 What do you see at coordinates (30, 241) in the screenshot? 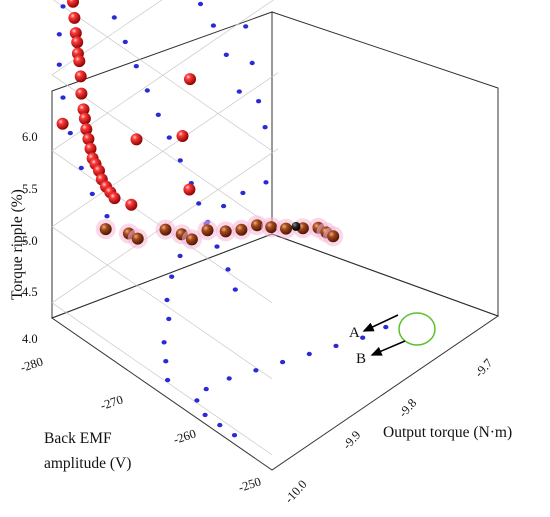
I see `z-tick-label: 5.0` at bounding box center [30, 241].